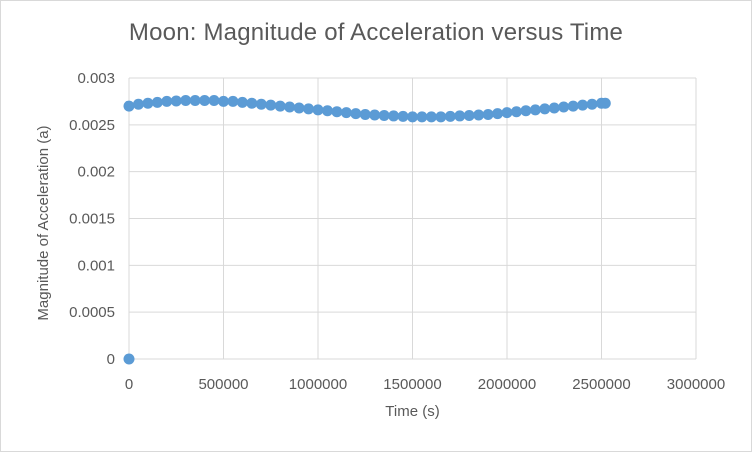 Image resolution: width=752 pixels, height=452 pixels. What do you see at coordinates (412, 411) in the screenshot?
I see `x-axis-title: Time (s)` at bounding box center [412, 411].